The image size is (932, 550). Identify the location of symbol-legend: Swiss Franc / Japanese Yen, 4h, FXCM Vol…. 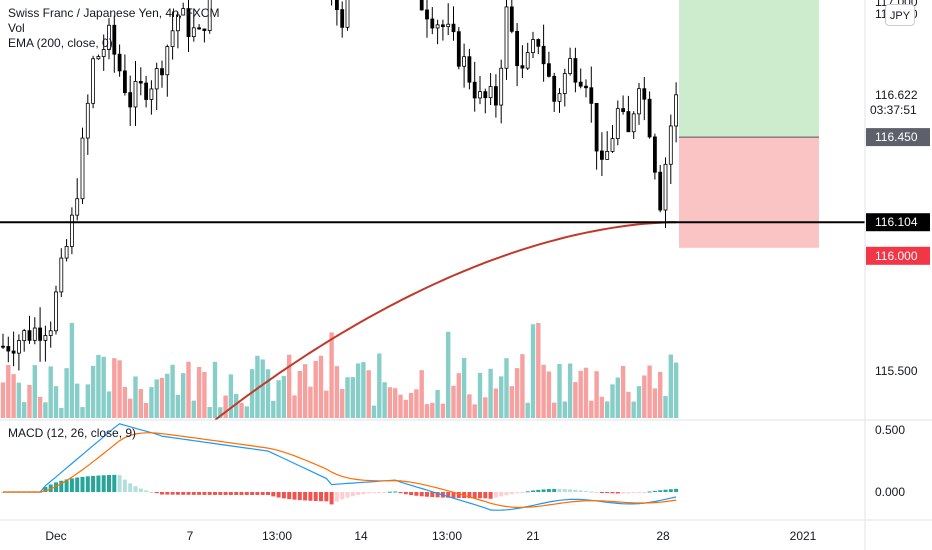
(113, 28).